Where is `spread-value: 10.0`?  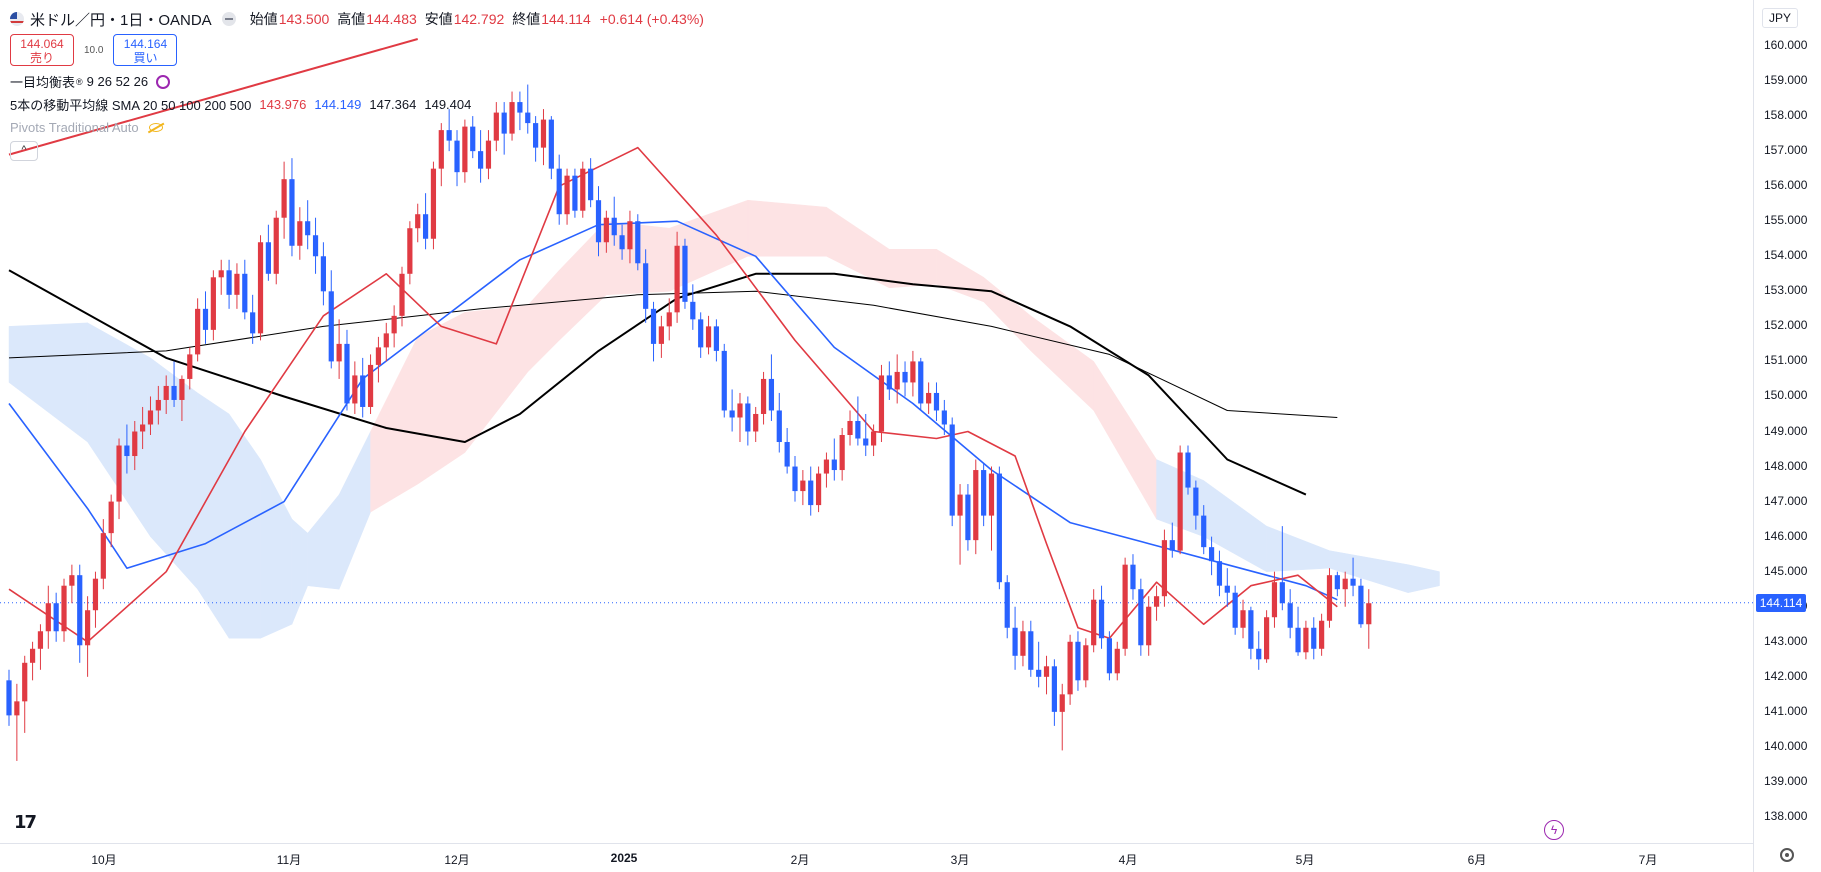
spread-value: 10.0 is located at coordinates (94, 50).